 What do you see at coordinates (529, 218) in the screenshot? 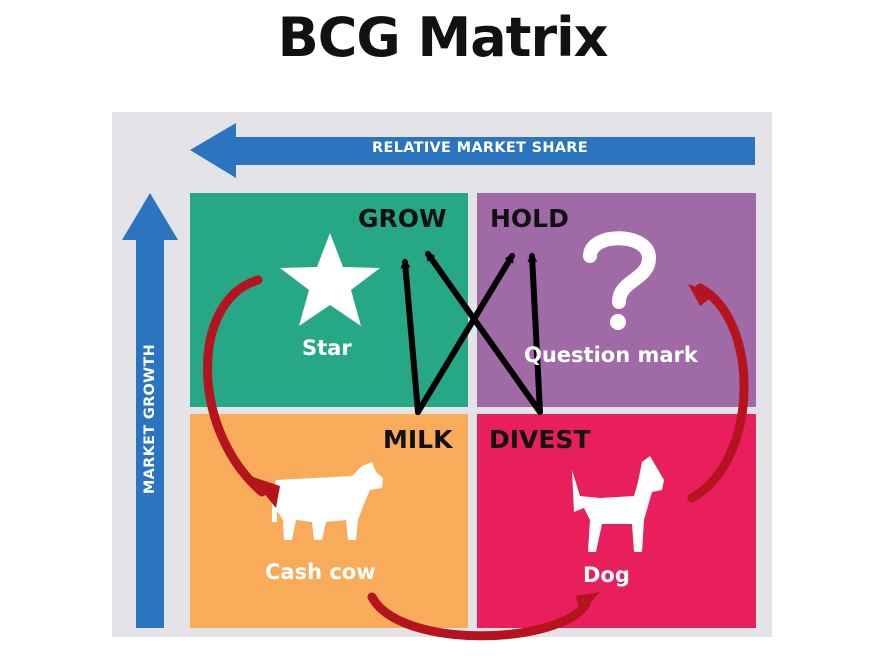
I see `action-hold: HOLD` at bounding box center [529, 218].